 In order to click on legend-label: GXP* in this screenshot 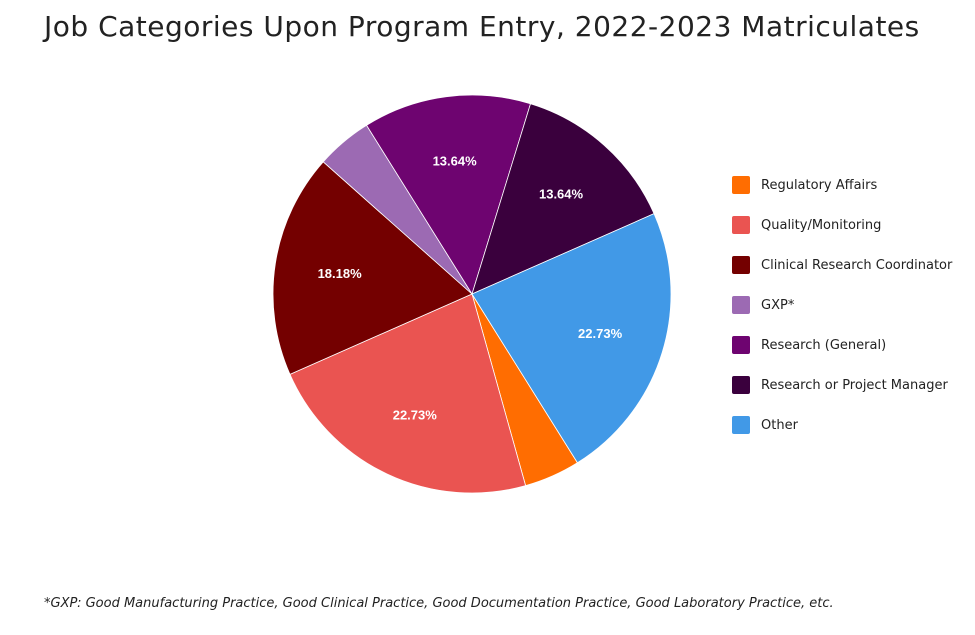, I will do `click(778, 305)`.